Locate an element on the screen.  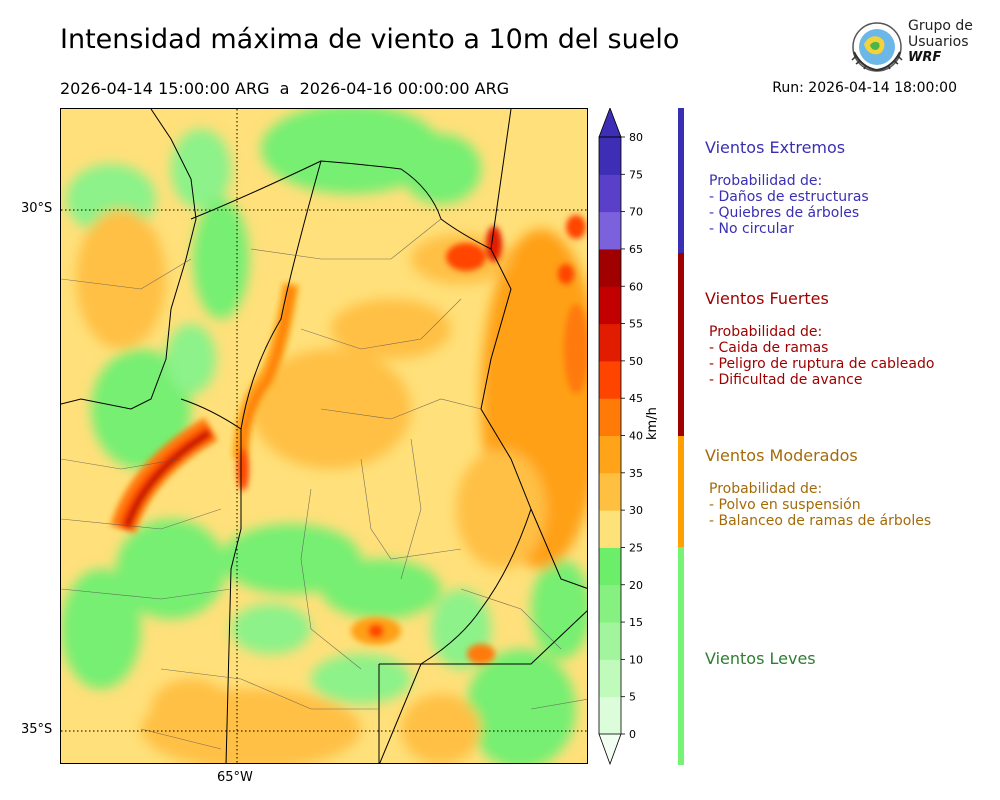
lon-label-65w: 65°W is located at coordinates (235, 777).